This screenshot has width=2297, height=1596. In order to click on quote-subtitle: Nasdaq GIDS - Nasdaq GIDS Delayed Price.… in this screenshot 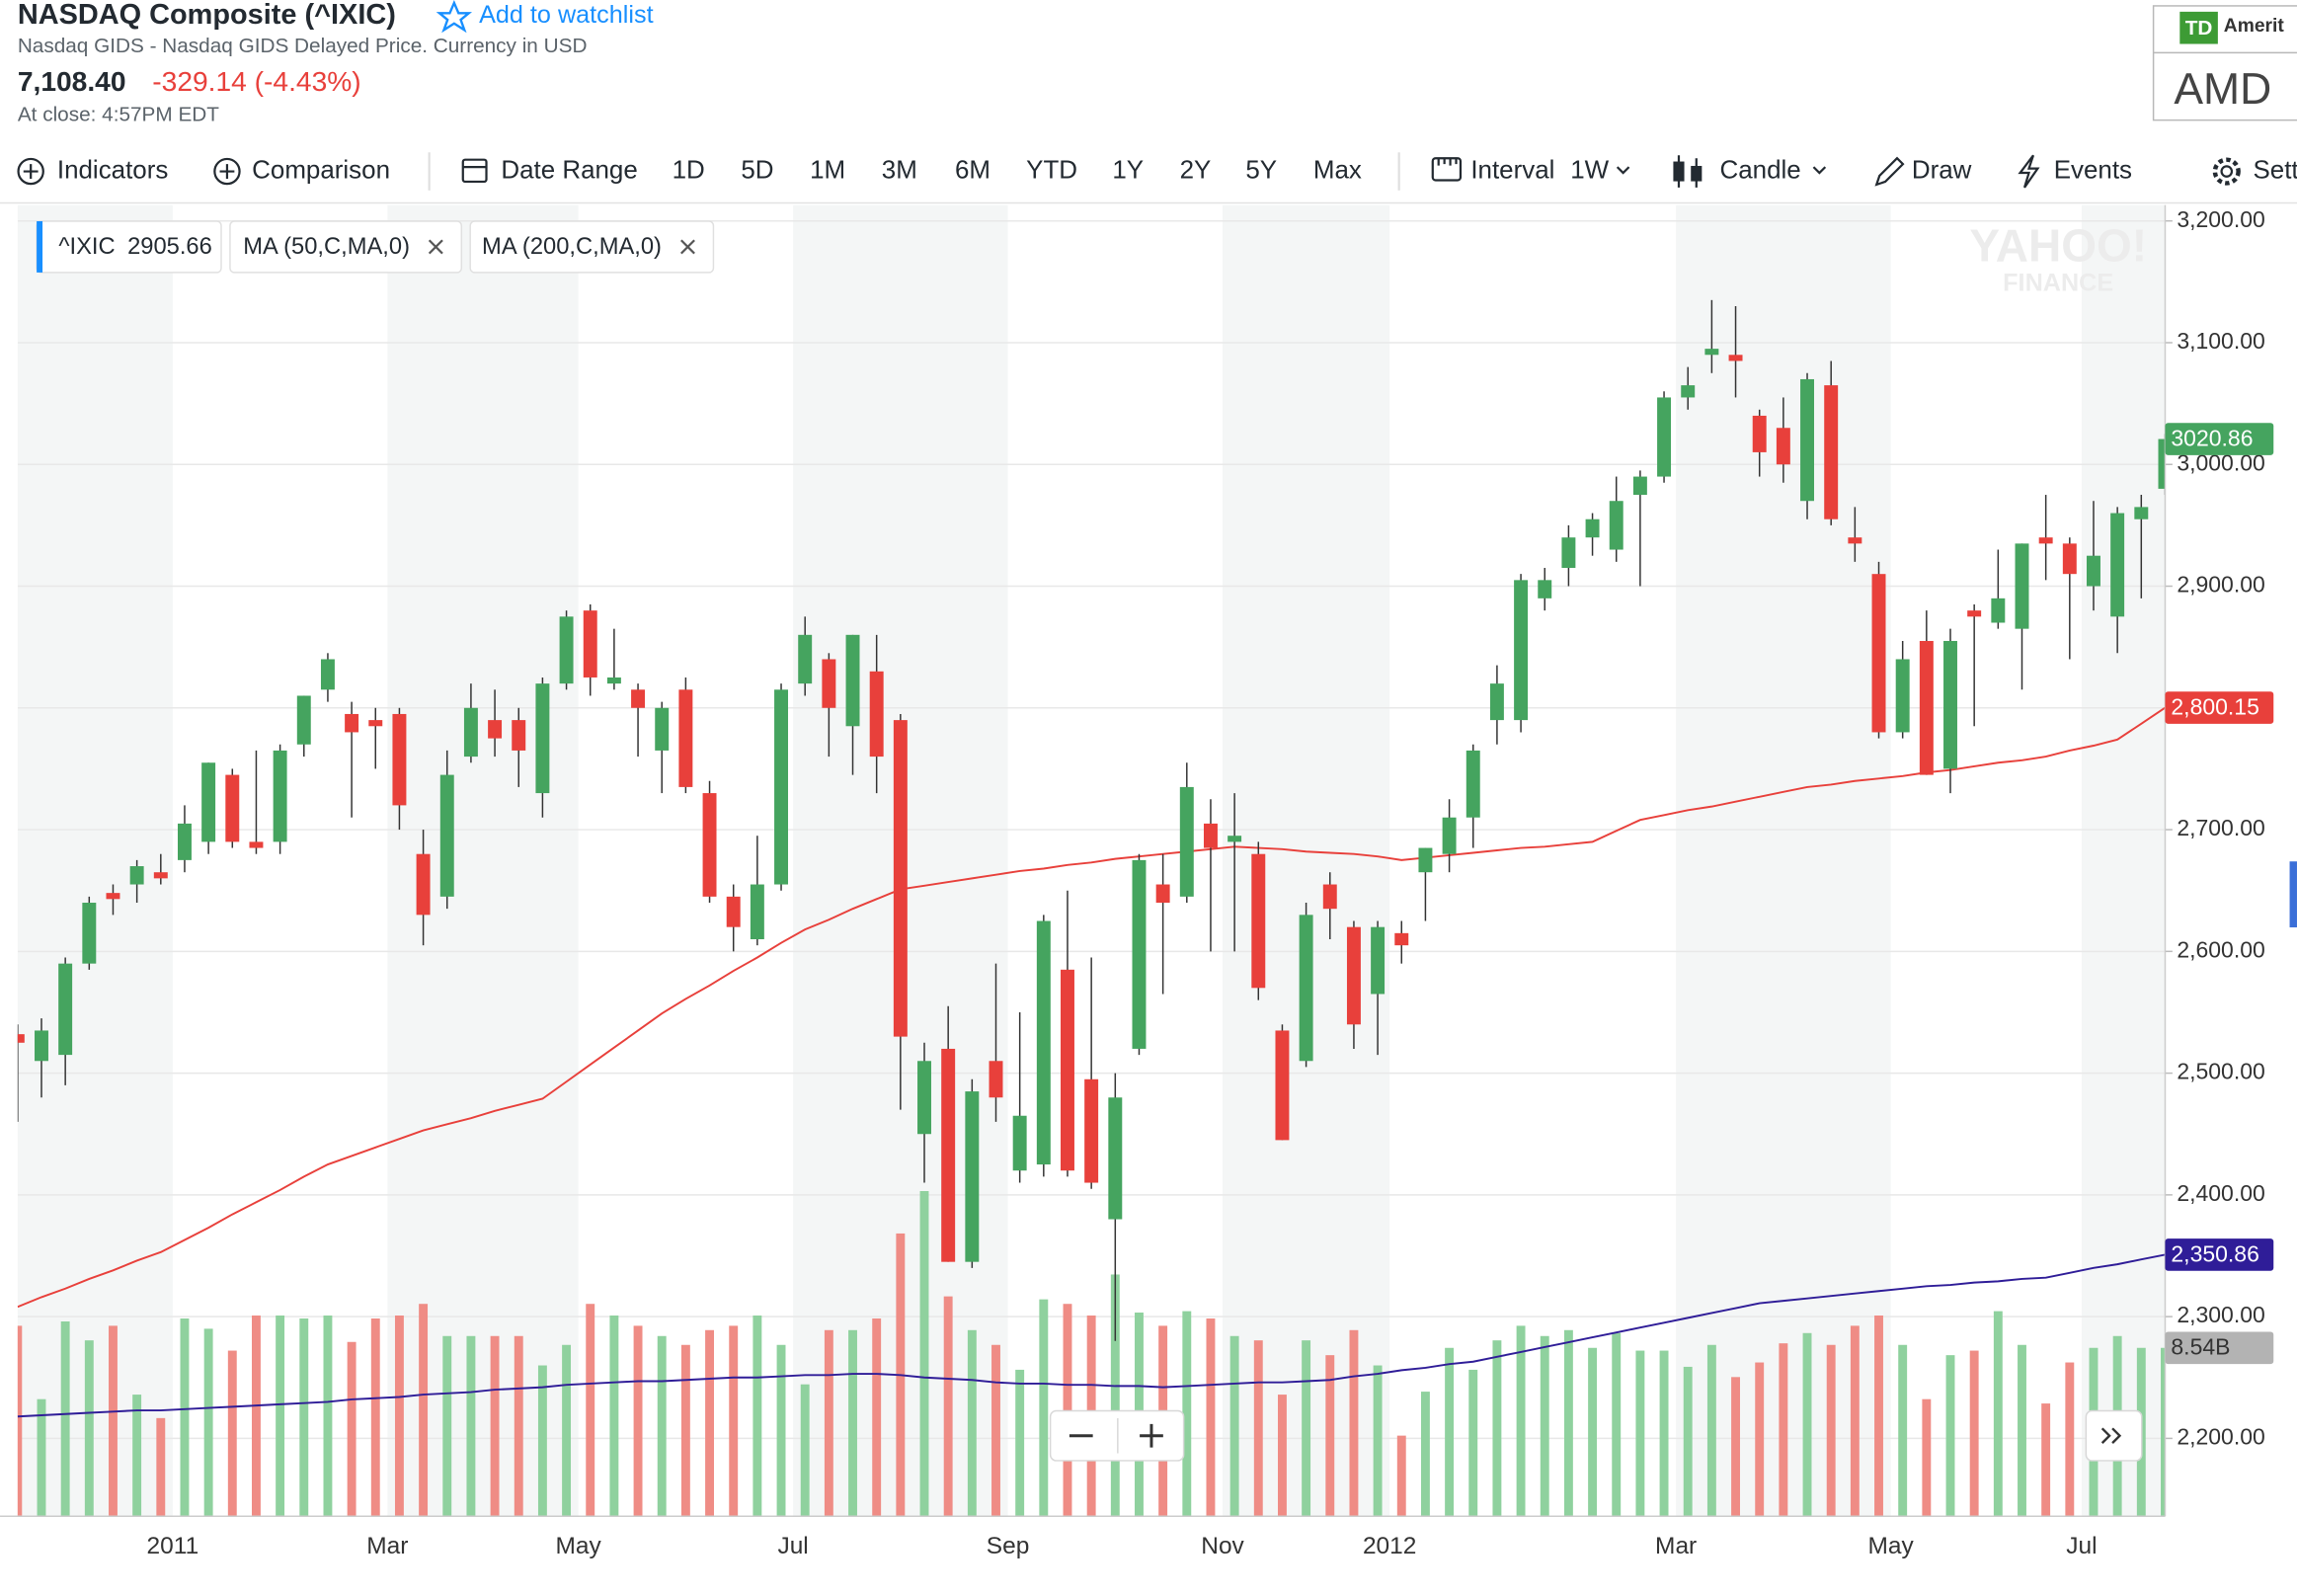, I will do `click(303, 46)`.